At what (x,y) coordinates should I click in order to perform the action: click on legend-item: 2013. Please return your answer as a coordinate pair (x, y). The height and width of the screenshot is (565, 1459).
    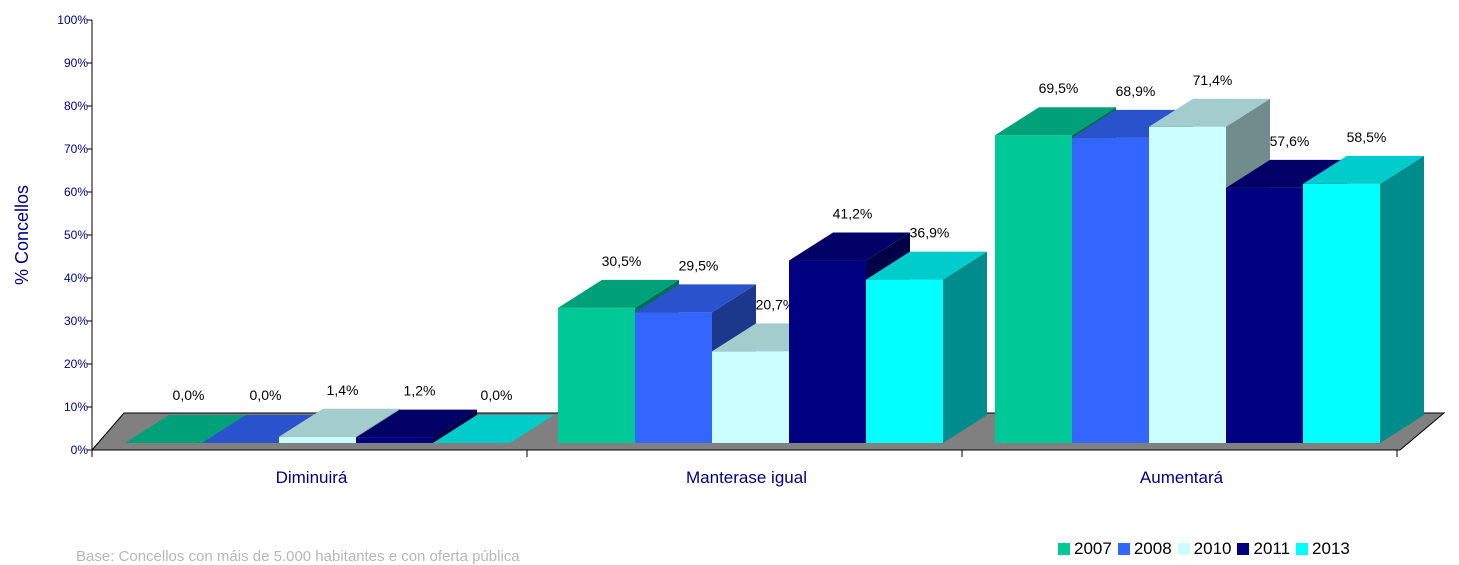
    Looking at the image, I should click on (1323, 549).